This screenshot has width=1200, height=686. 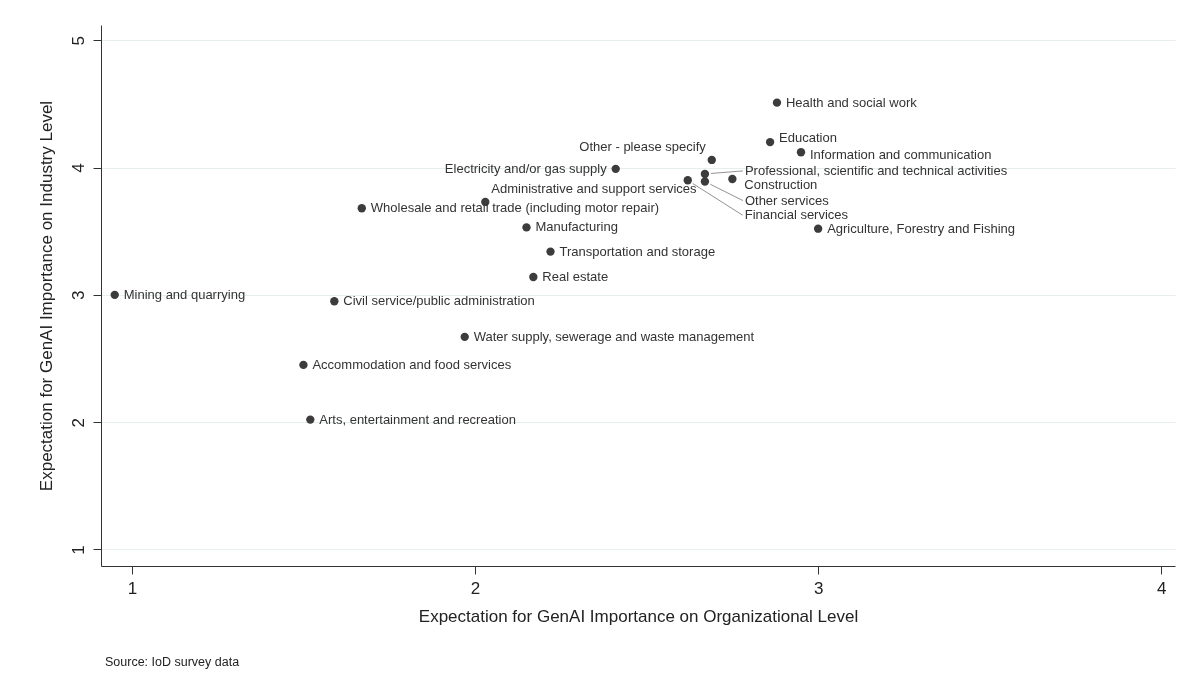 I want to click on annotation: Financial services, so click(x=796, y=215).